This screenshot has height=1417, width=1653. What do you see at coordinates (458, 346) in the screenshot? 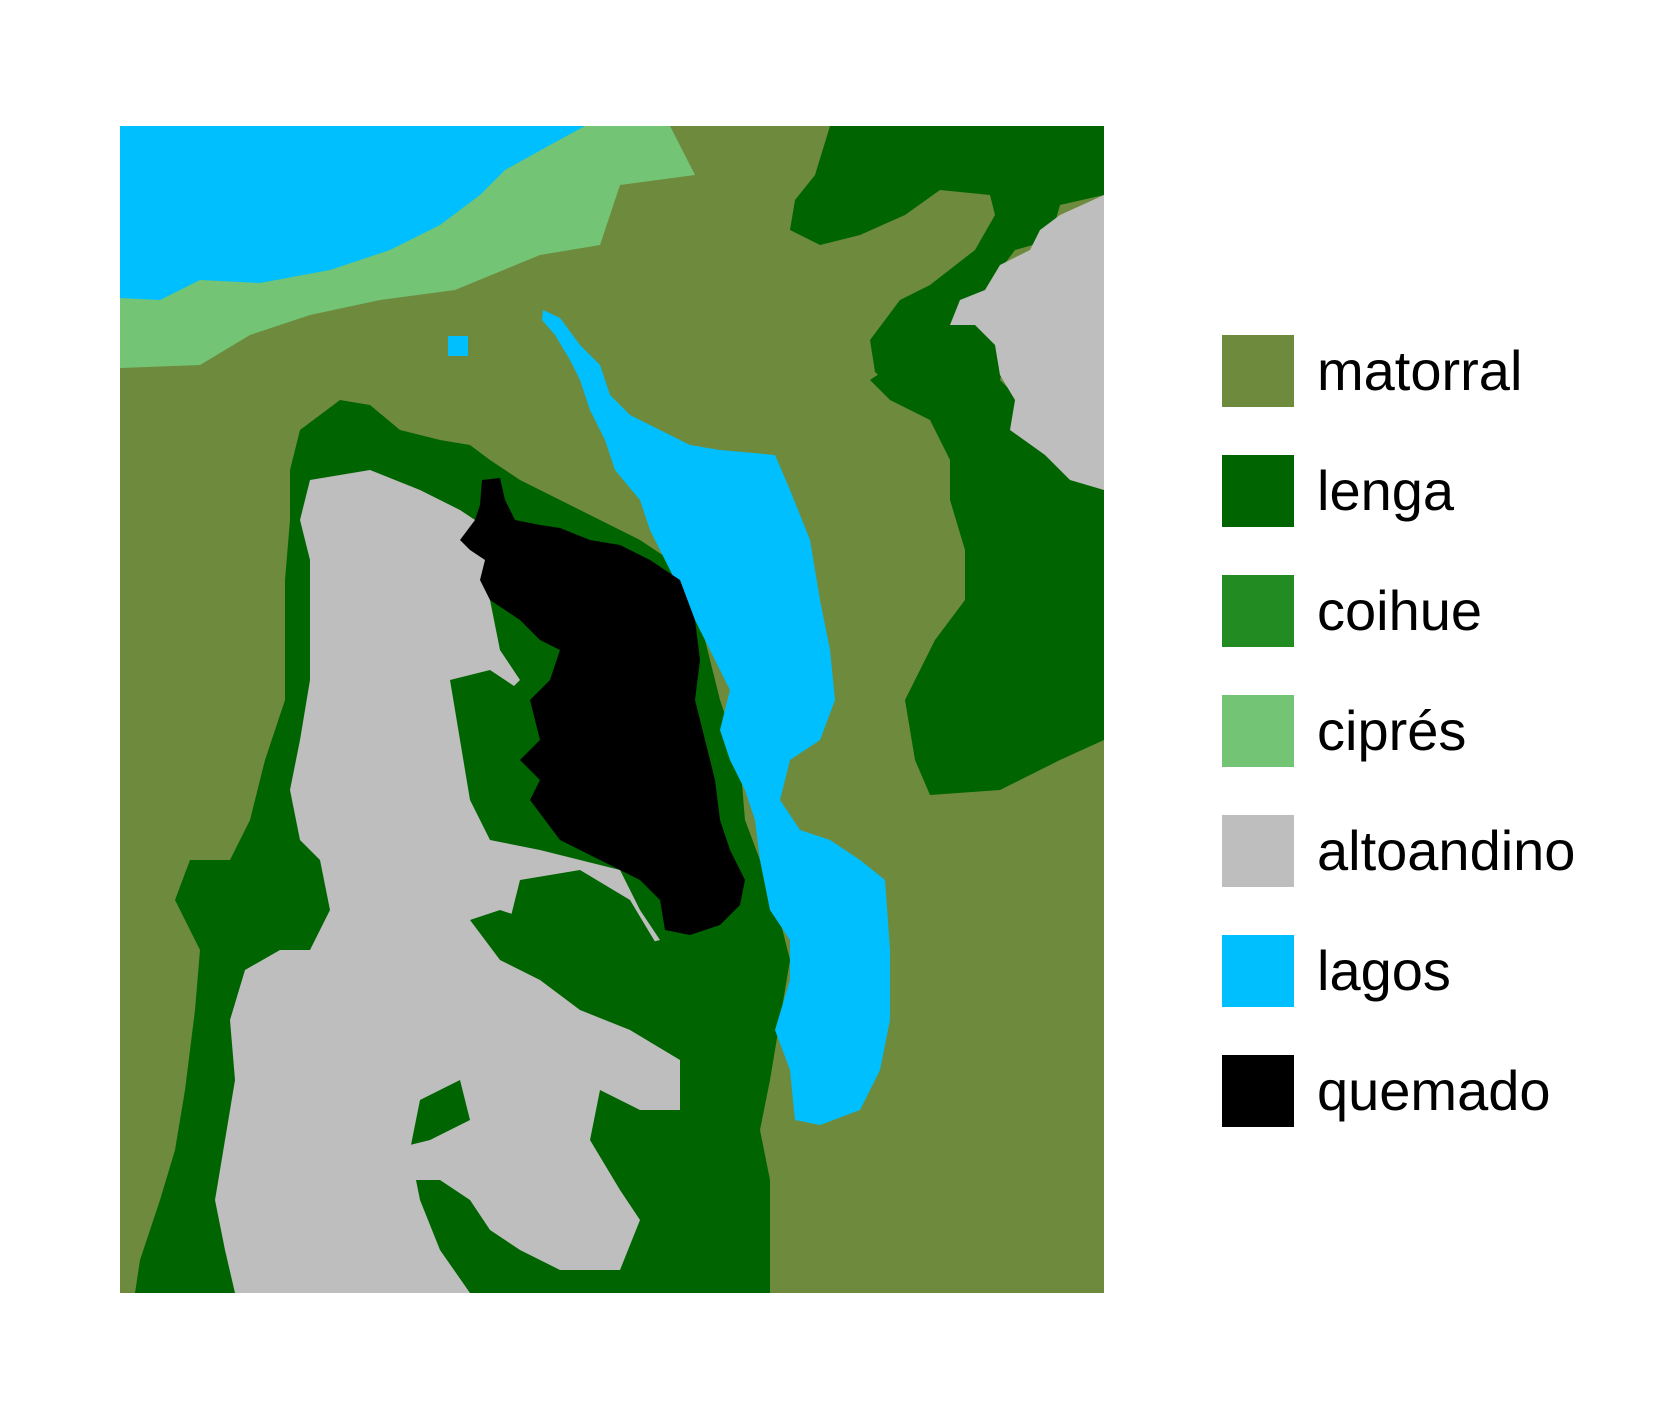
I see `lake-small-pond` at bounding box center [458, 346].